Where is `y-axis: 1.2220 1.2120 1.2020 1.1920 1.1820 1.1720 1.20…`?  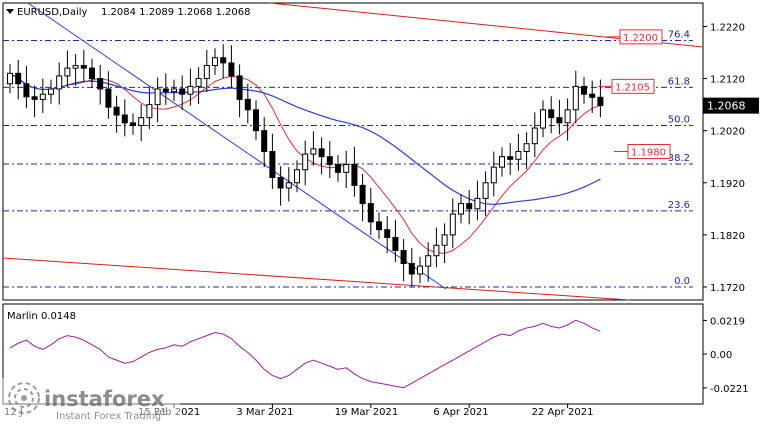
y-axis: 1.2220 1.2120 1.2020 1.1920 1.1820 1.1720 1.20… is located at coordinates (731, 158).